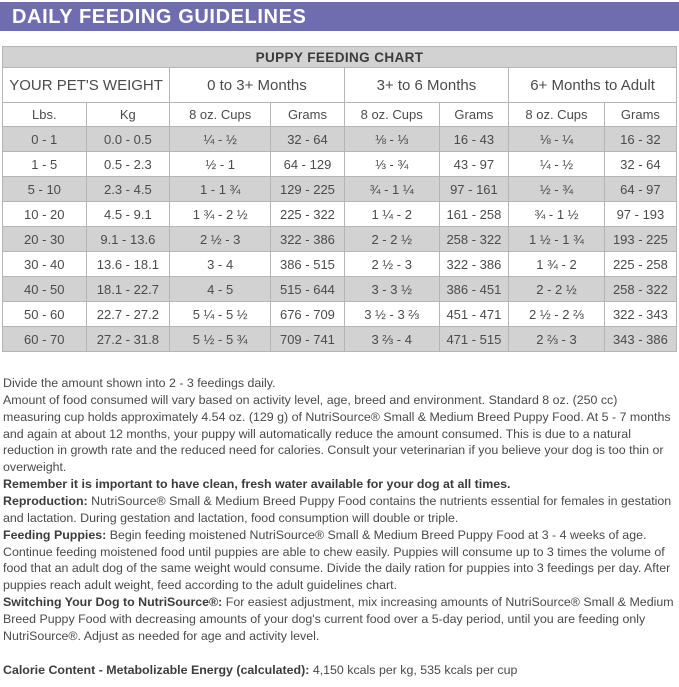  What do you see at coordinates (640, 114) in the screenshot?
I see `sub-header-grams-3: Grams` at bounding box center [640, 114].